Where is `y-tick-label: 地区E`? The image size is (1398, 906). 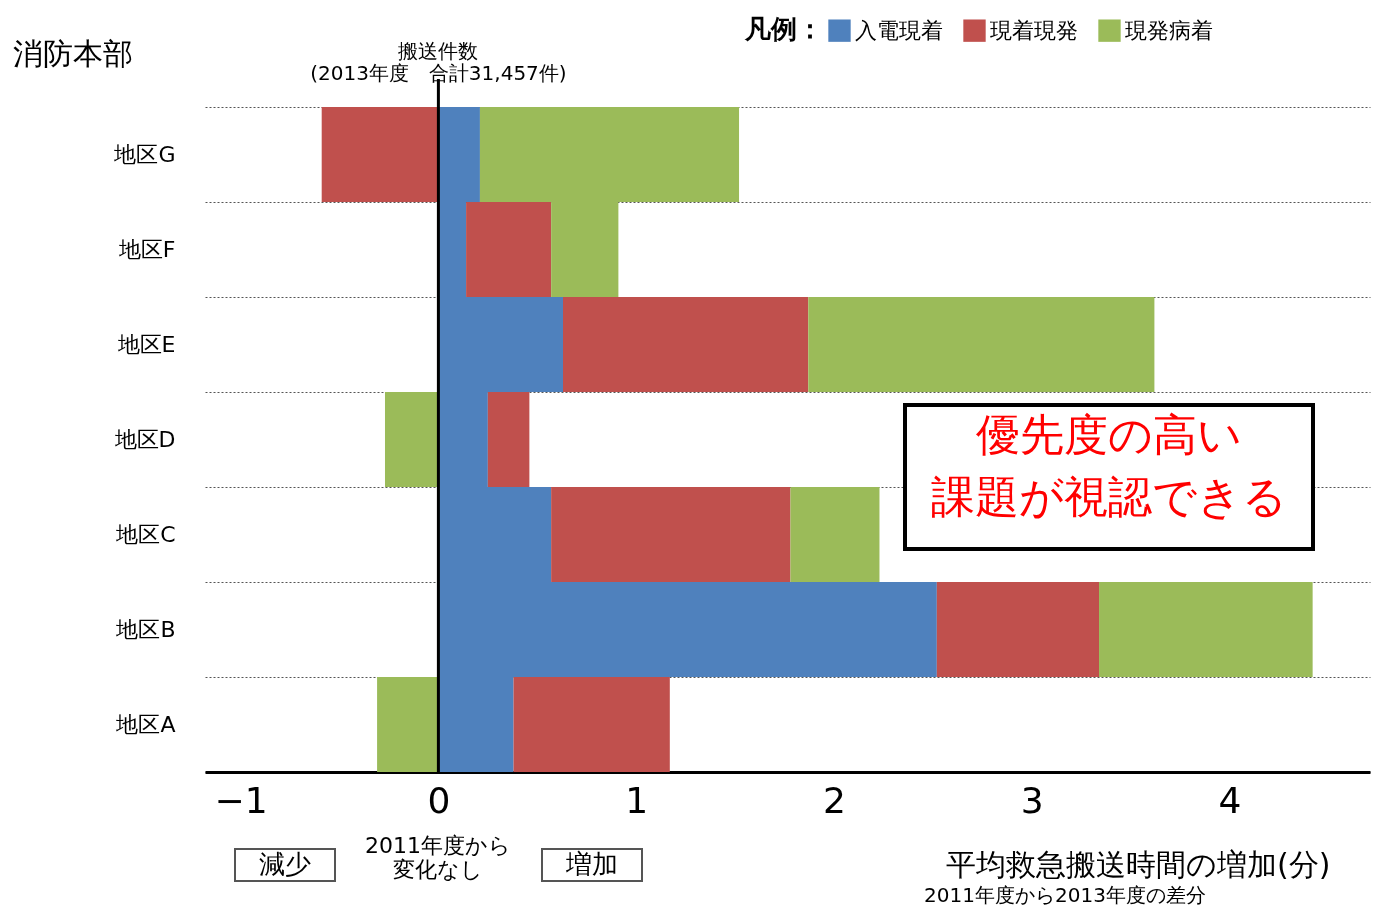
y-tick-label: 地区E is located at coordinates (146, 344).